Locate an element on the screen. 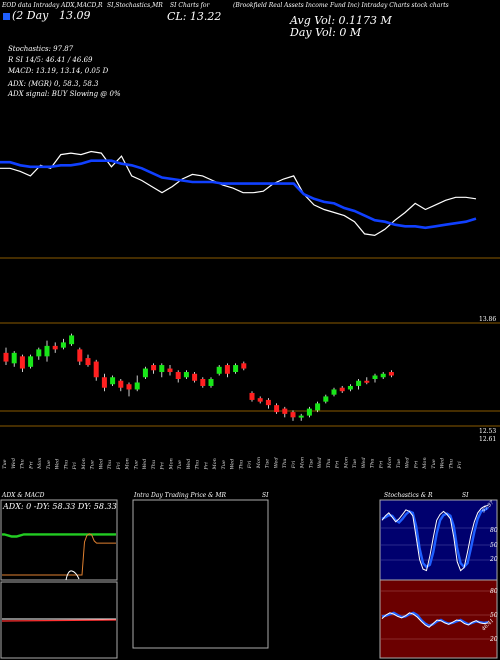 Image resolution: width=500 pixels, height=660 pixels. date-tick-label: 11 Oct Fri is located at coordinates (119, 466).